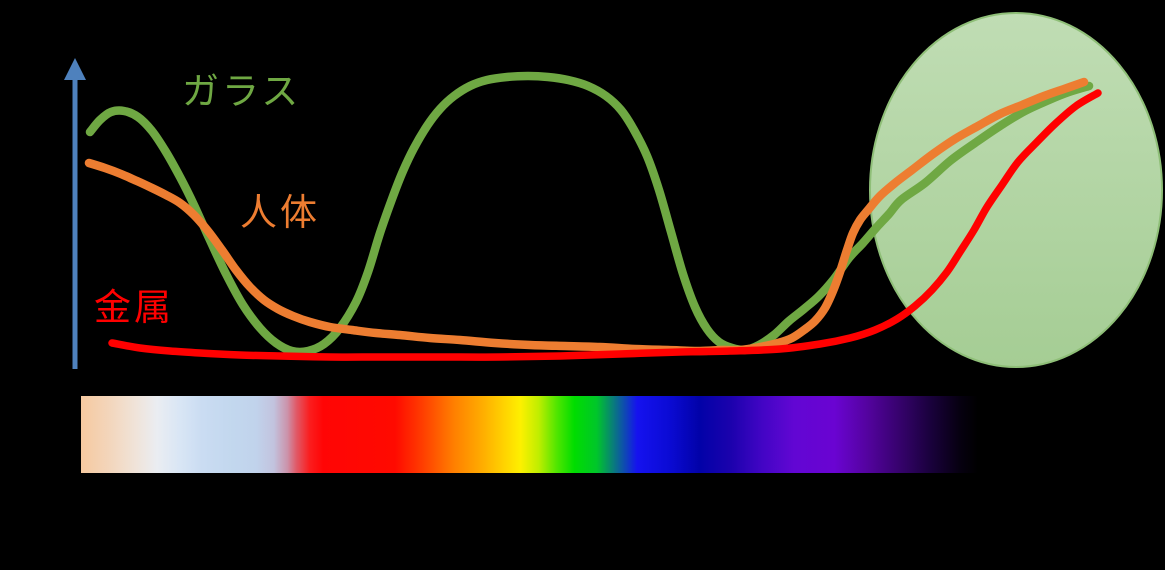 Image resolution: width=1165 pixels, height=570 pixels. I want to click on label-body: 人体, so click(280, 212).